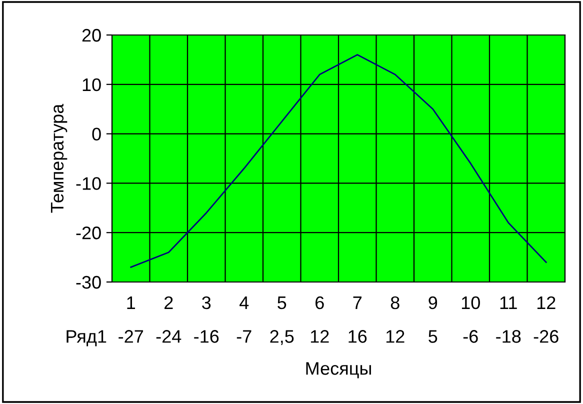 This screenshot has height=404, width=583. Describe the element at coordinates (96, 134) in the screenshot. I see `y-tick-label: 0` at that location.